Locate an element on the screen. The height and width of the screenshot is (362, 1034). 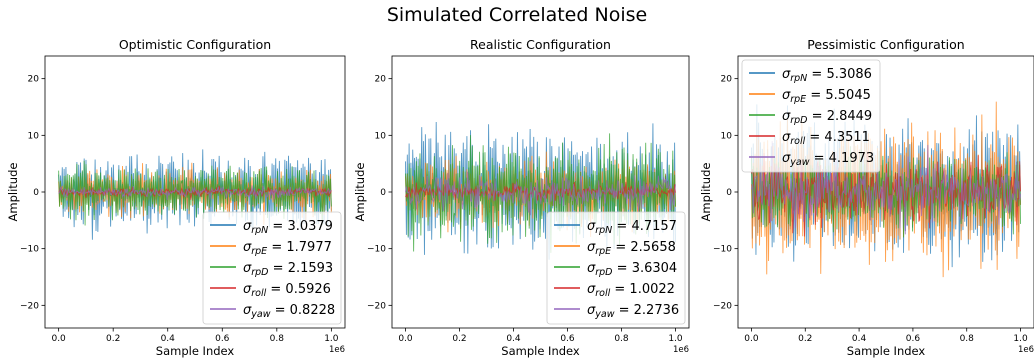
legend-entry: σroll = 0.5926 is located at coordinates (287, 290).